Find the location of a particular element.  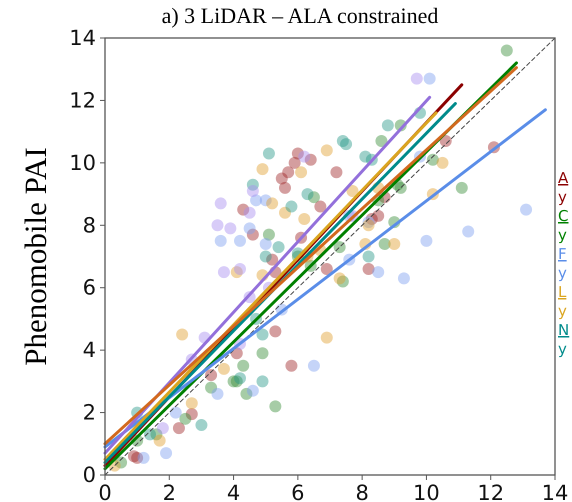

y-tick-label: 2 is located at coordinates (89, 412).